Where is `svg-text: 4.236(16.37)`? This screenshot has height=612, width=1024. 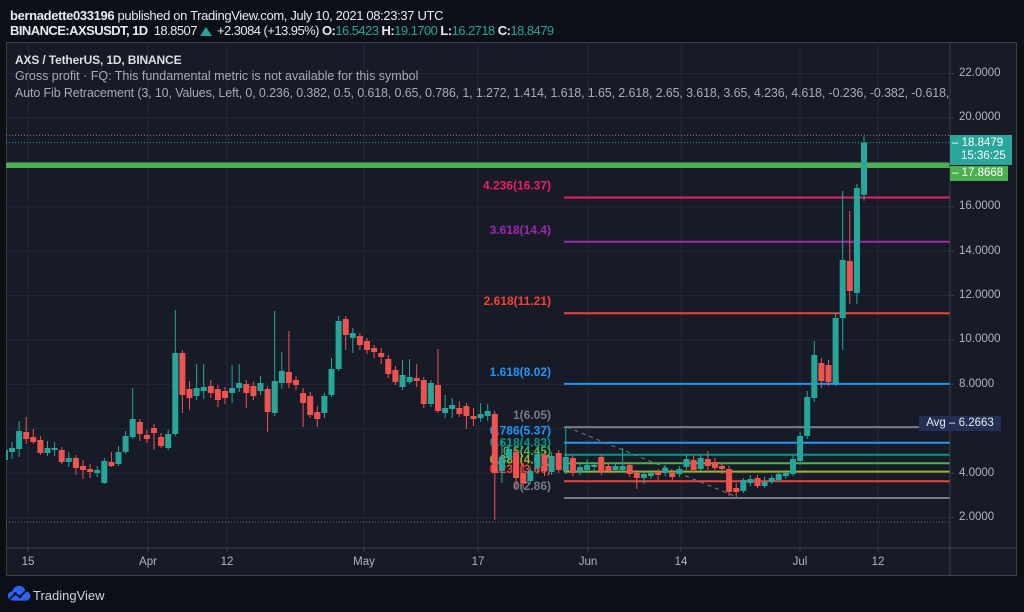 svg-text: 4.236(16.37) is located at coordinates (517, 186).